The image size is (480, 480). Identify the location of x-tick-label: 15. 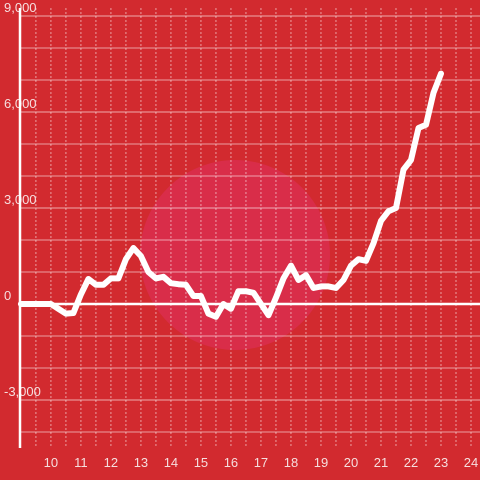
(201, 462).